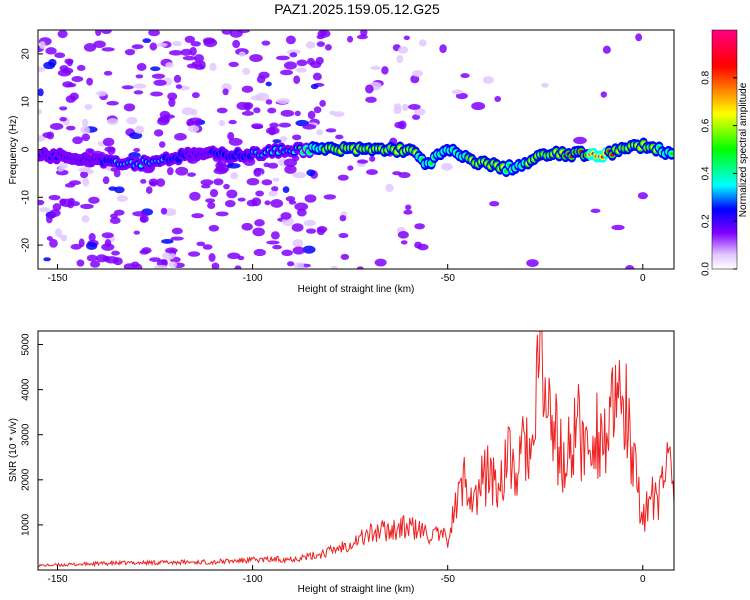  I want to click on y-tick-label: 0, so click(26, 149).